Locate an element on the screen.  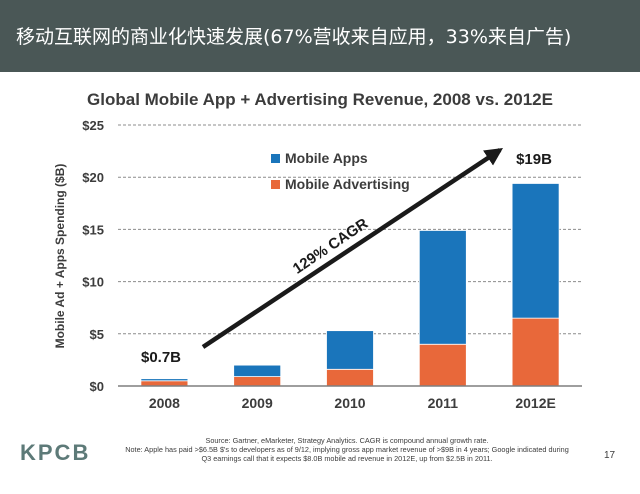
slide-header: 移动互联网的商业化快速发展(67%营收来自应用，33%来自广告) is located at coordinates (320, 36).